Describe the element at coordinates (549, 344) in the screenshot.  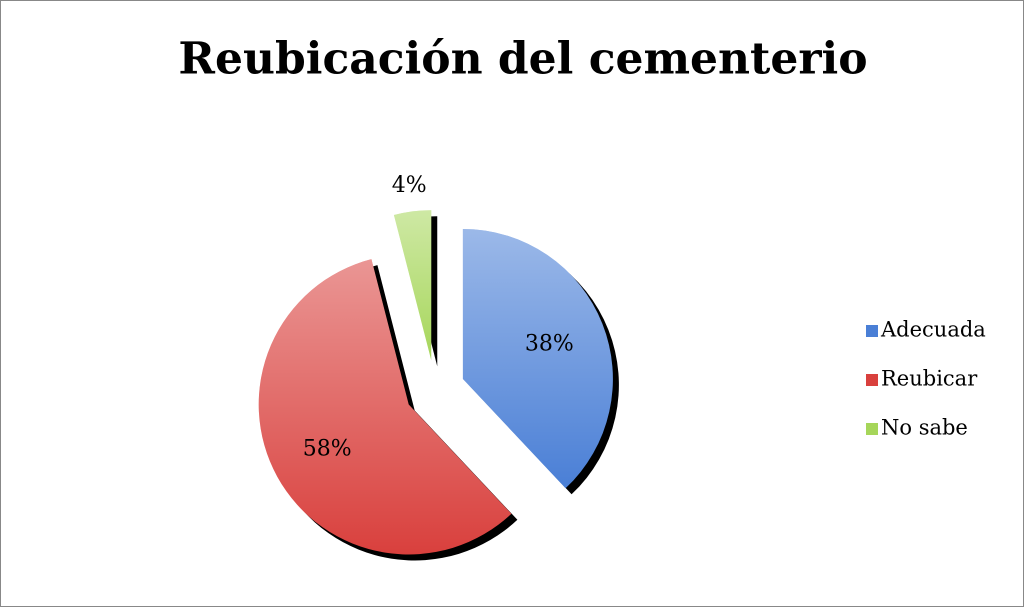
I see `data-label: 38%` at that location.